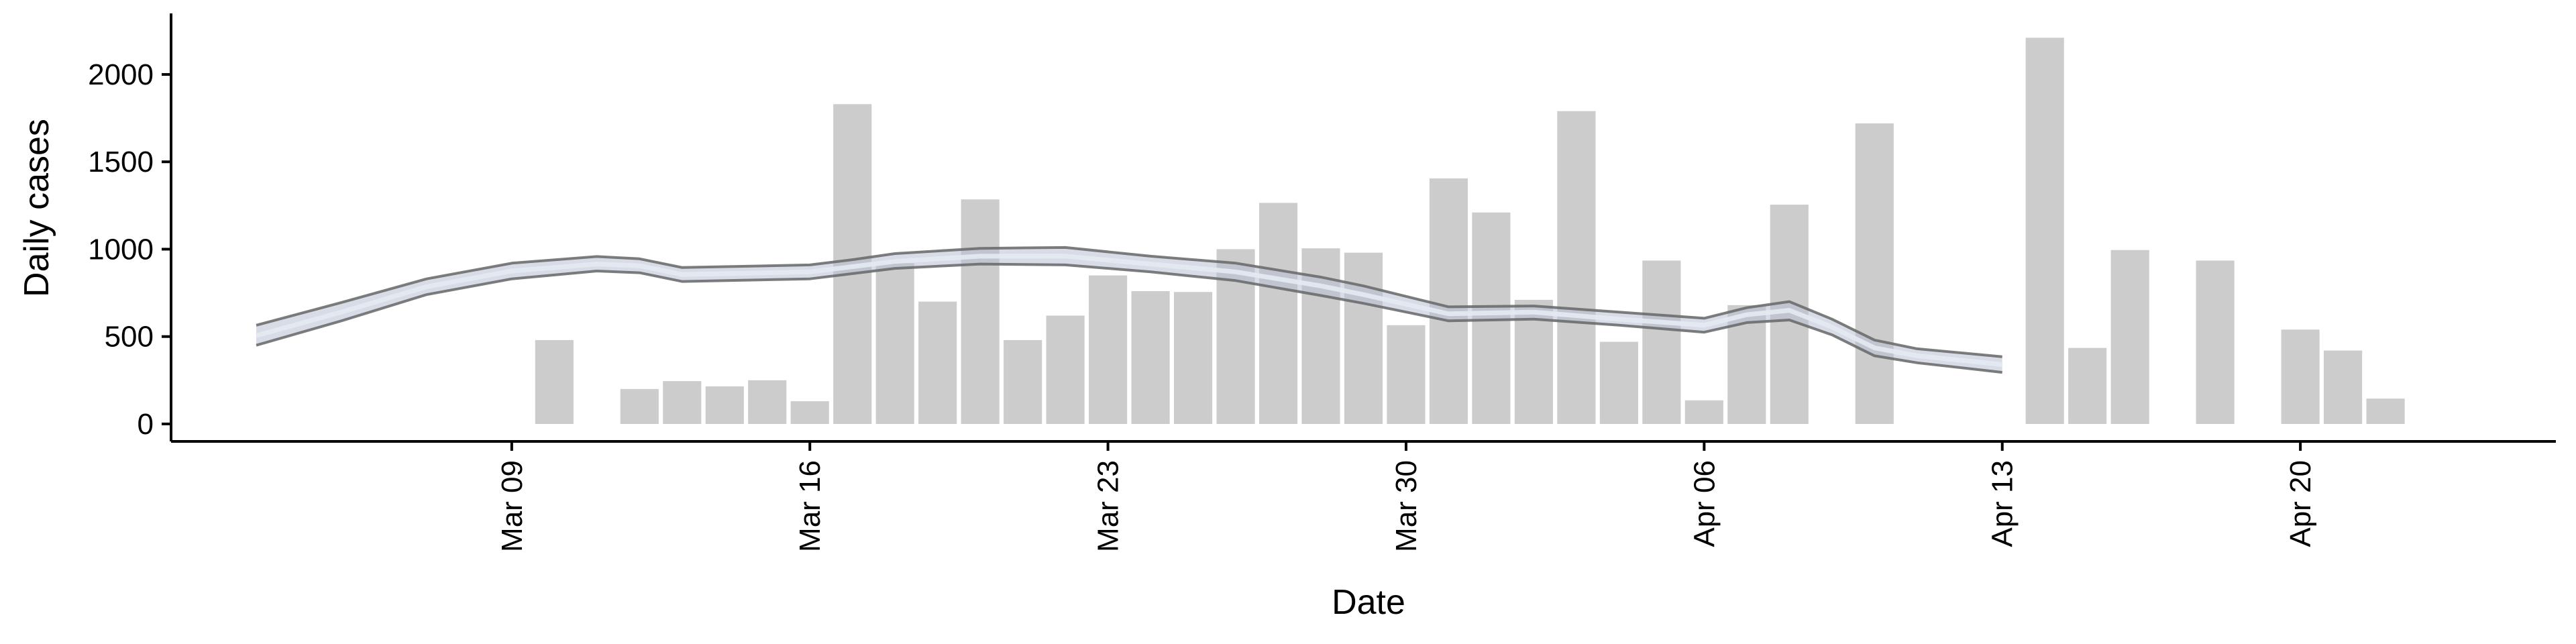 Image resolution: width=2576 pixels, height=644 pixels. Describe the element at coordinates (2300, 503) in the screenshot. I see `x-tick-label: Apr 20` at that location.